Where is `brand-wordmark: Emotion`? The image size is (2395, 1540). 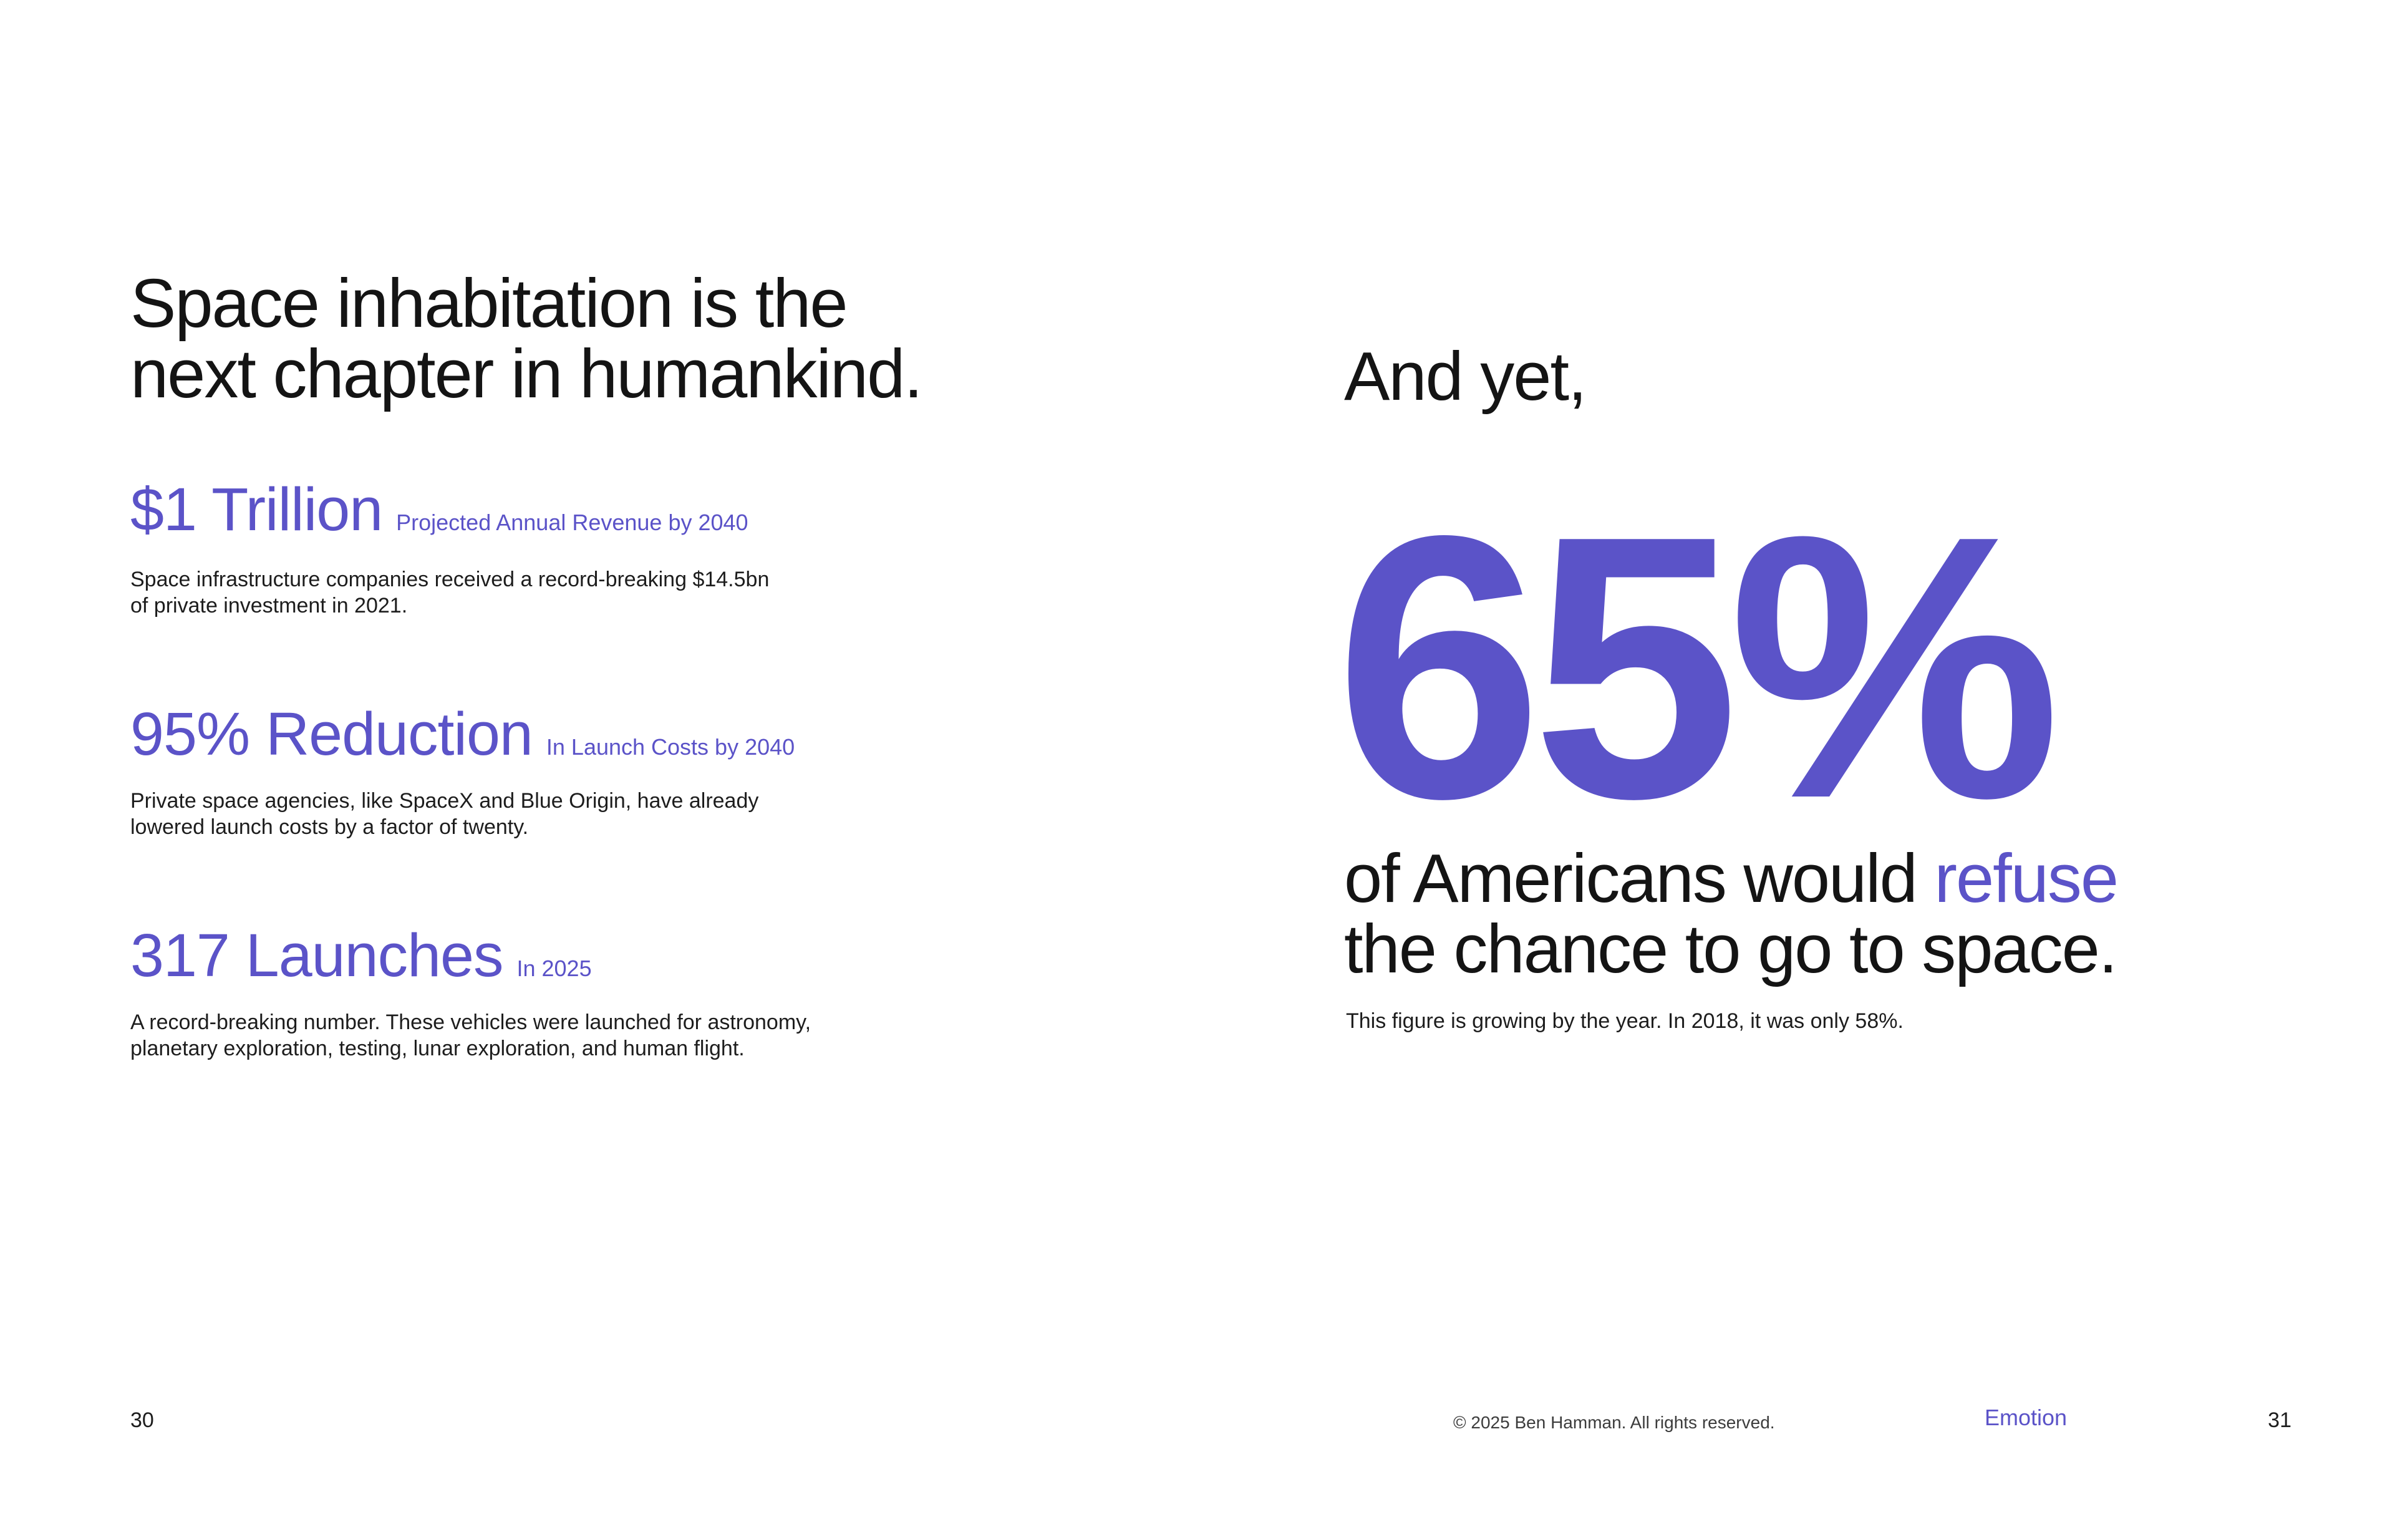
brand-wordmark: Emotion is located at coordinates (2026, 1417).